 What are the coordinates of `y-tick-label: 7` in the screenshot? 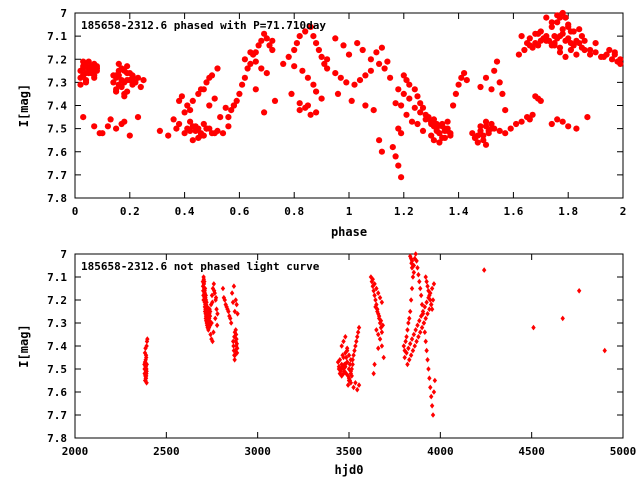 It's located at (63, 254).